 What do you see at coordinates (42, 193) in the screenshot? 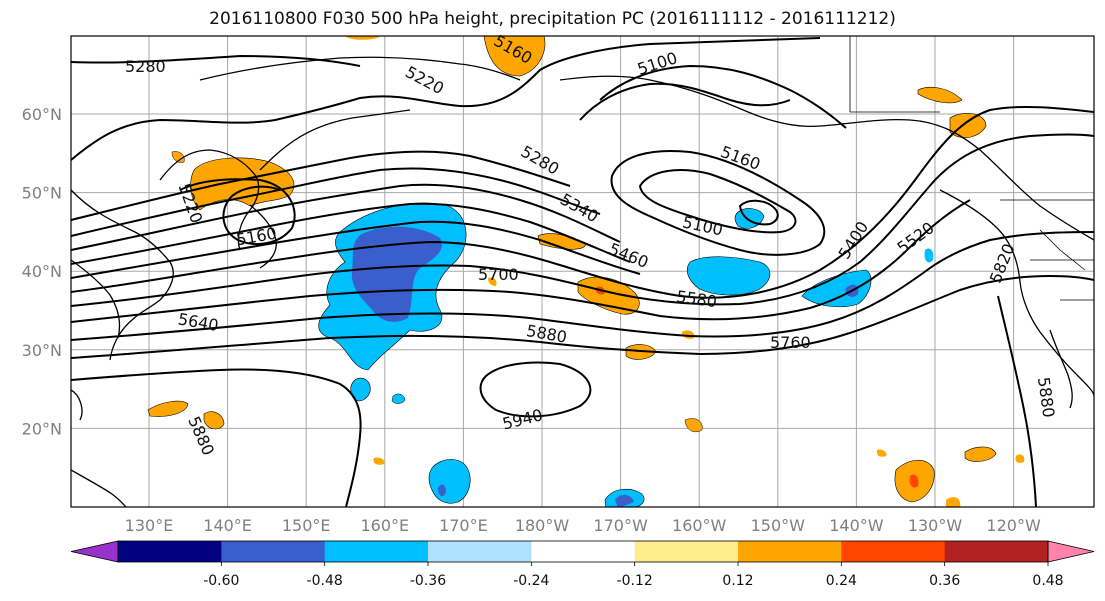
I see `latitude-label: 50°N` at bounding box center [42, 193].